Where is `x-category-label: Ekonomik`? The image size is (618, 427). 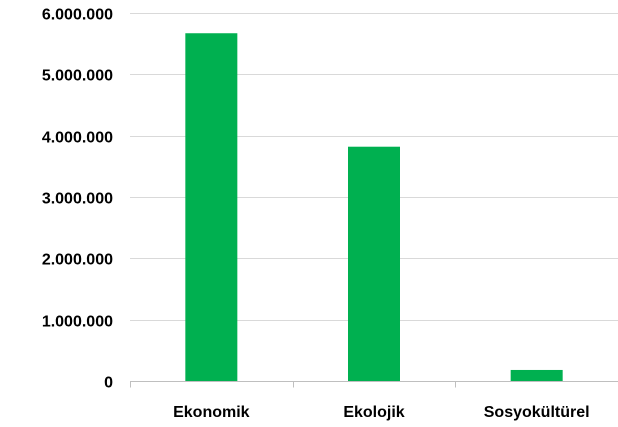
x-category-label: Ekonomik is located at coordinates (211, 412).